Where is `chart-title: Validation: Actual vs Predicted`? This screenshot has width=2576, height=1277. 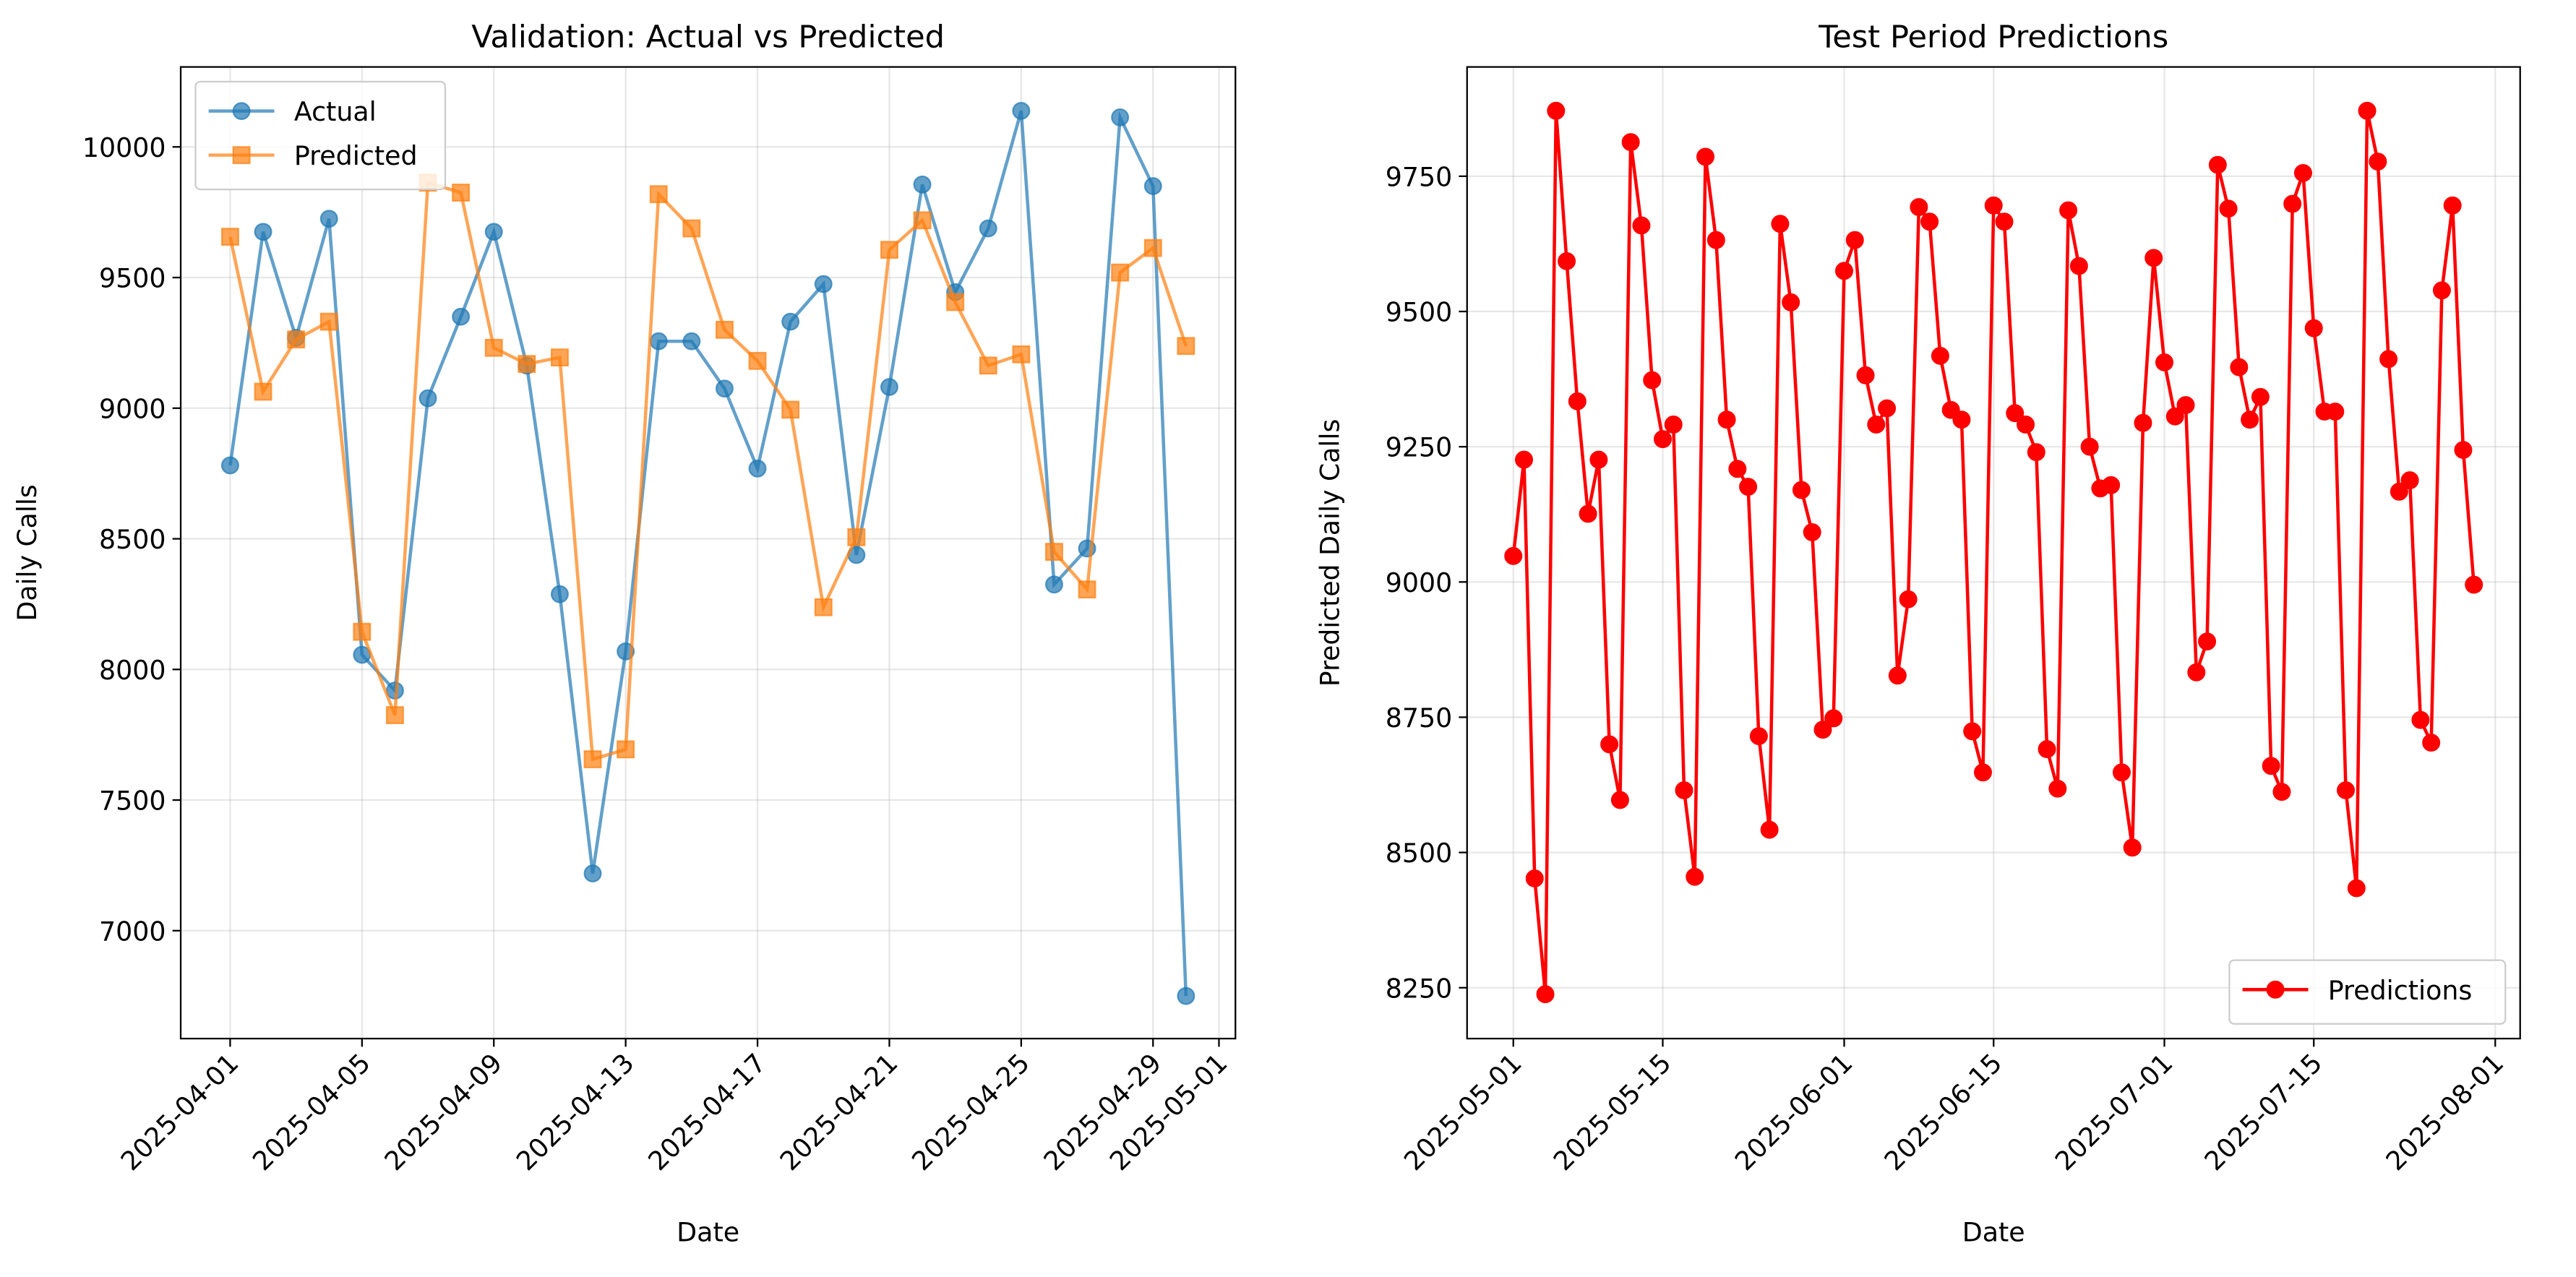
chart-title: Validation: Actual vs Predicted is located at coordinates (708, 38).